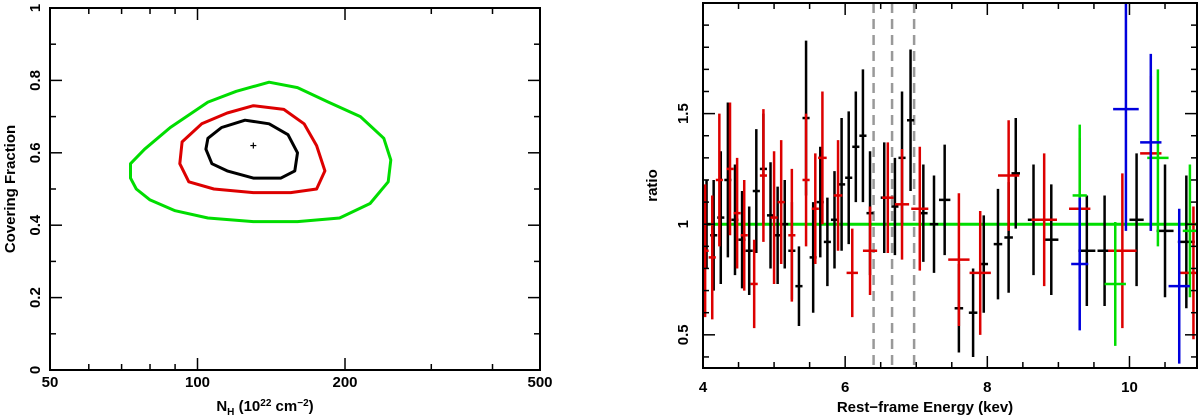 Image resolution: width=1200 pixels, height=415 pixels. I want to click on y-tick-label: 0.6, so click(35, 152).